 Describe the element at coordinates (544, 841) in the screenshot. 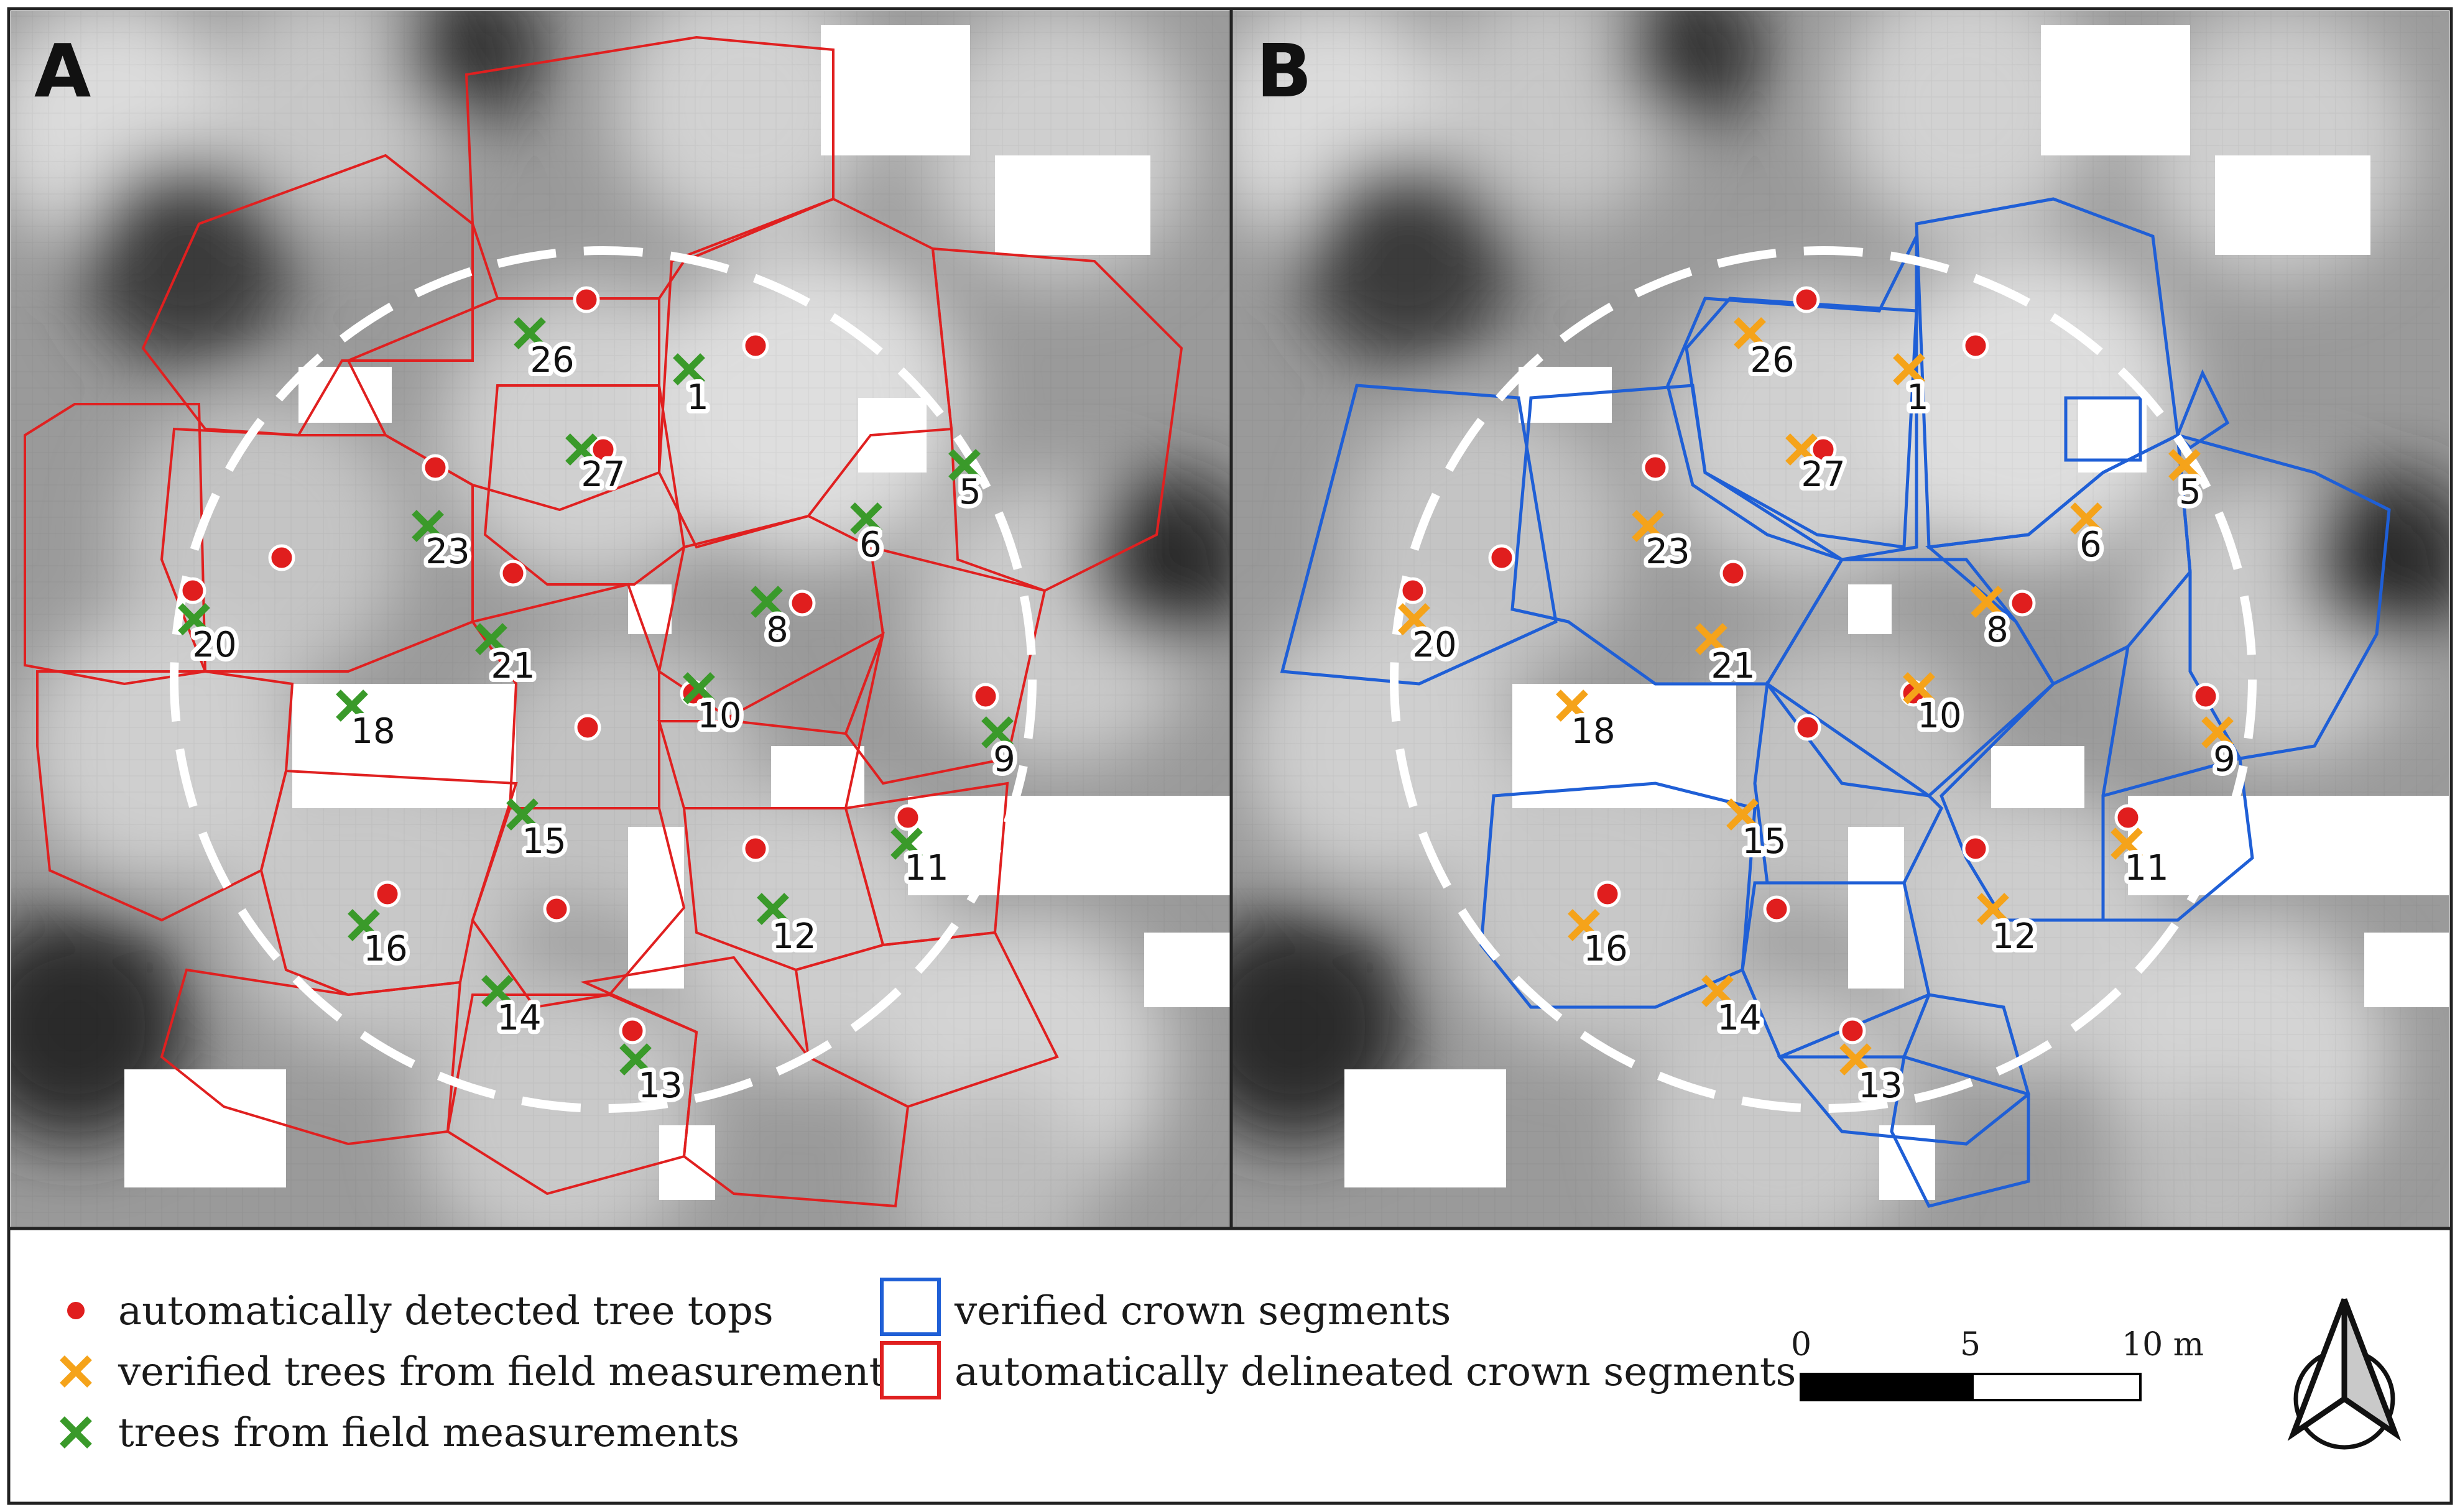

I see `panel-a-tree-label-15: 15` at that location.